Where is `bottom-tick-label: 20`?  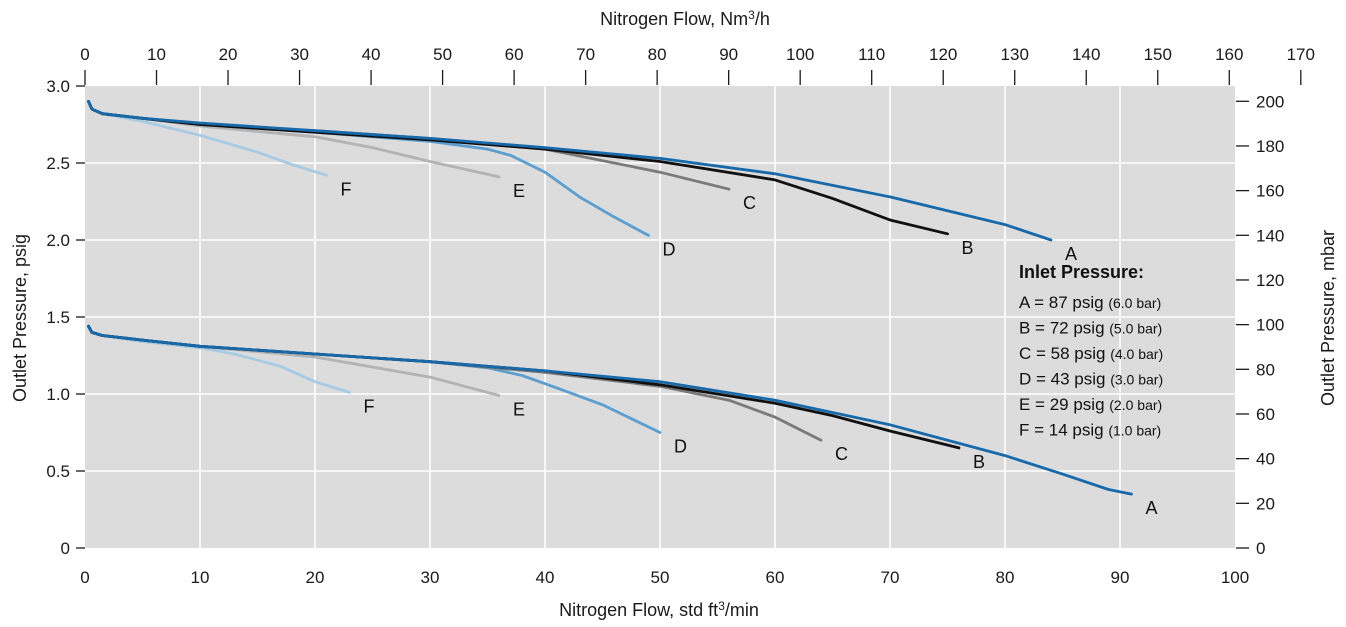 bottom-tick-label: 20 is located at coordinates (315, 577).